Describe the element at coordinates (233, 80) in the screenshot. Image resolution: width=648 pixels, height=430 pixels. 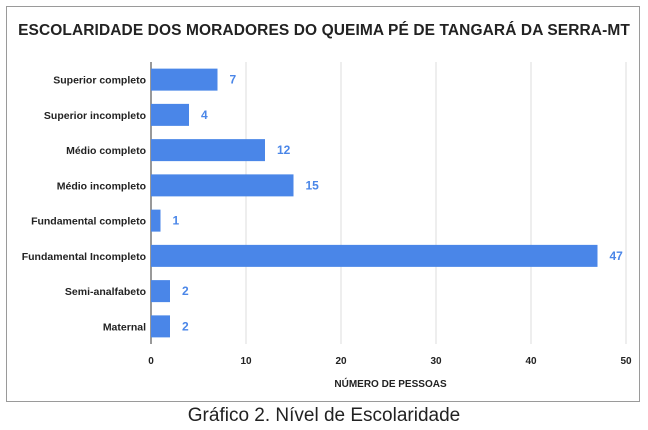
I see `data-label: 7` at that location.